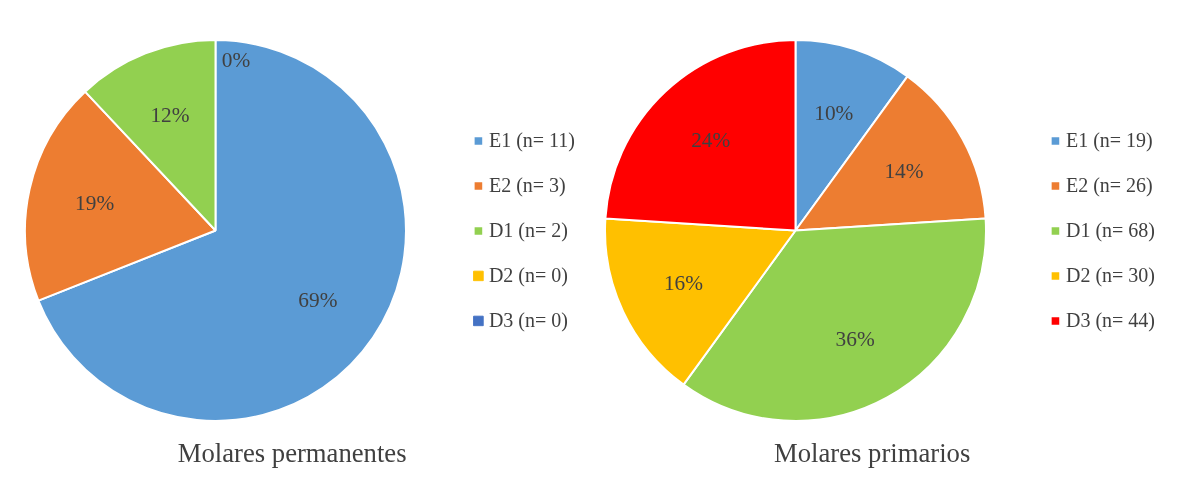  I want to click on legend-label: D2 (n= 0), so click(528, 275).